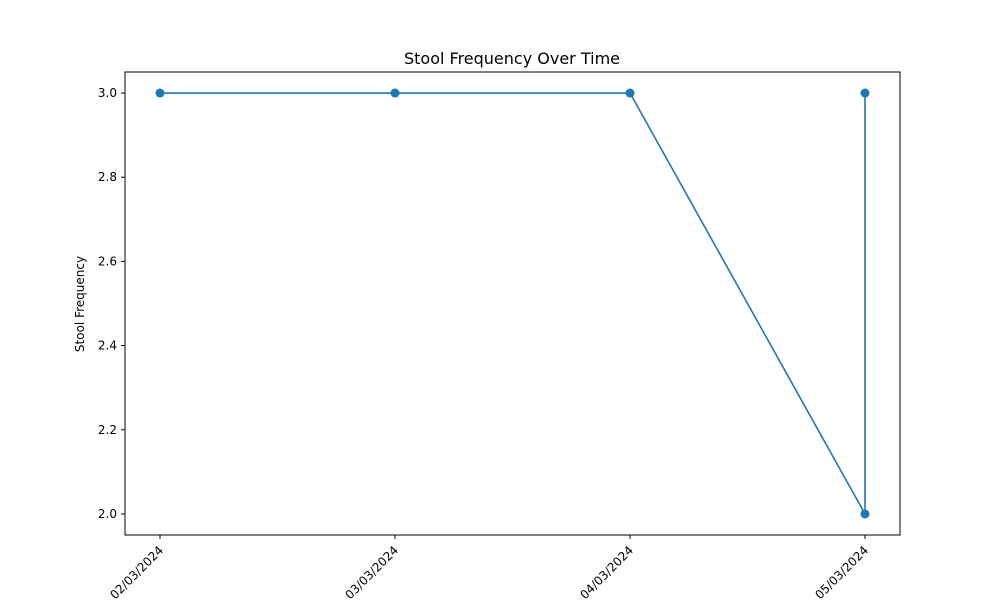 The image size is (1000, 600). Describe the element at coordinates (107, 177) in the screenshot. I see `y-tick-label: 2.8` at that location.